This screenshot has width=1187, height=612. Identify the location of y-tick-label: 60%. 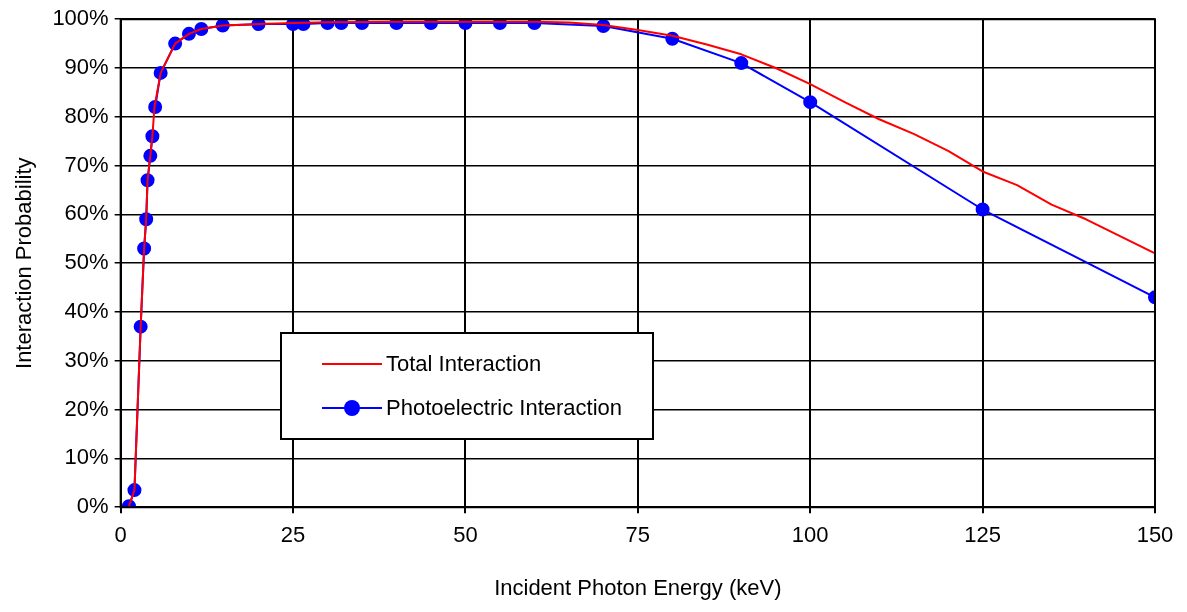
(86, 213).